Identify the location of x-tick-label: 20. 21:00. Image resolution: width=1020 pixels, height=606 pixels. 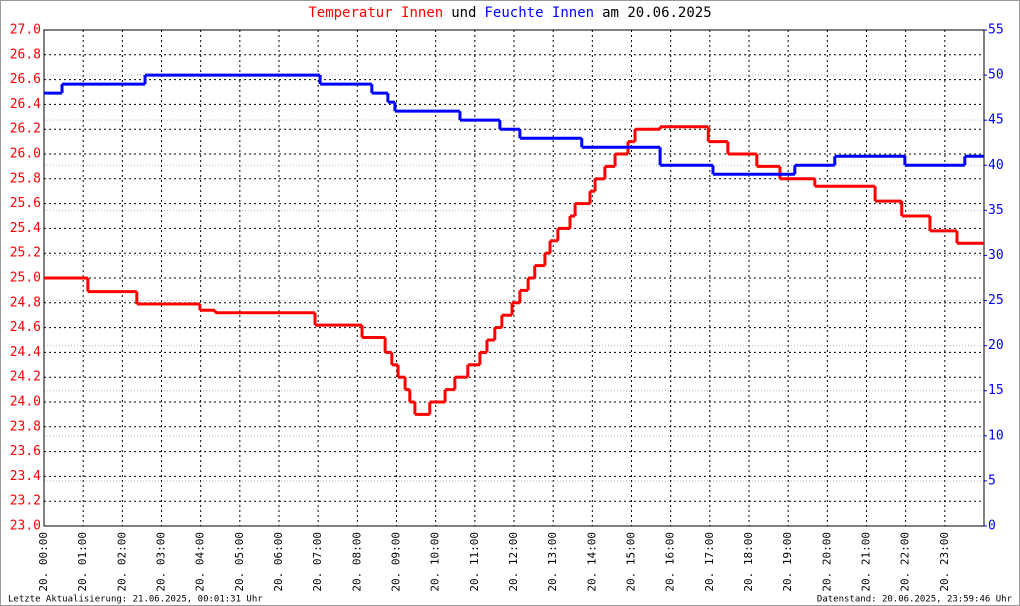
(866, 562).